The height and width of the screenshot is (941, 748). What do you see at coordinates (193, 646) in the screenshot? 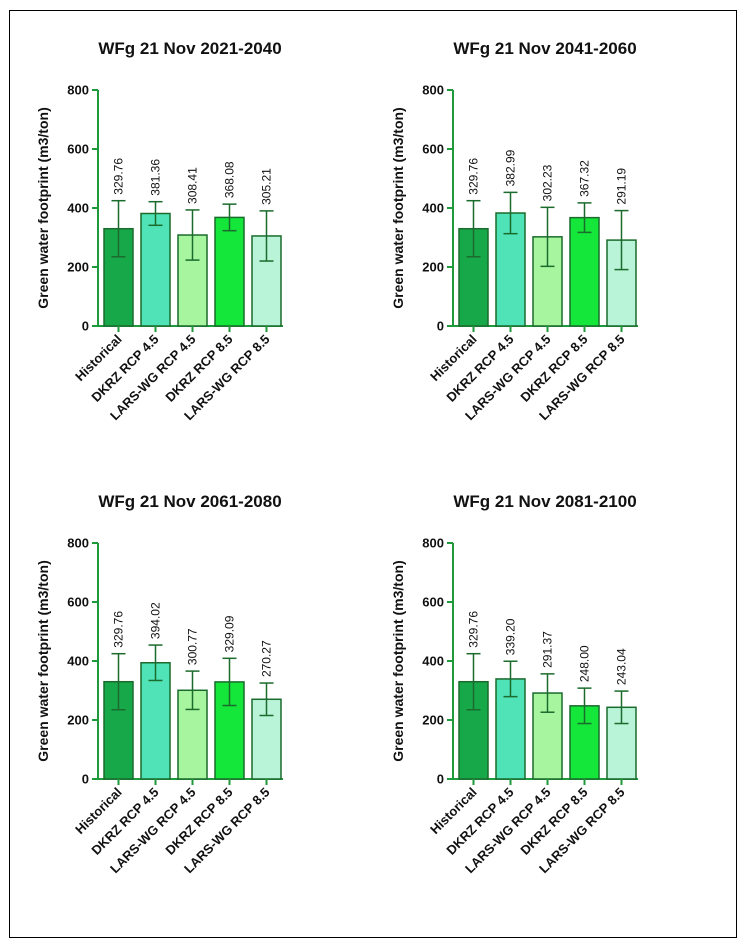
I see `data-label: 300.77` at bounding box center [193, 646].